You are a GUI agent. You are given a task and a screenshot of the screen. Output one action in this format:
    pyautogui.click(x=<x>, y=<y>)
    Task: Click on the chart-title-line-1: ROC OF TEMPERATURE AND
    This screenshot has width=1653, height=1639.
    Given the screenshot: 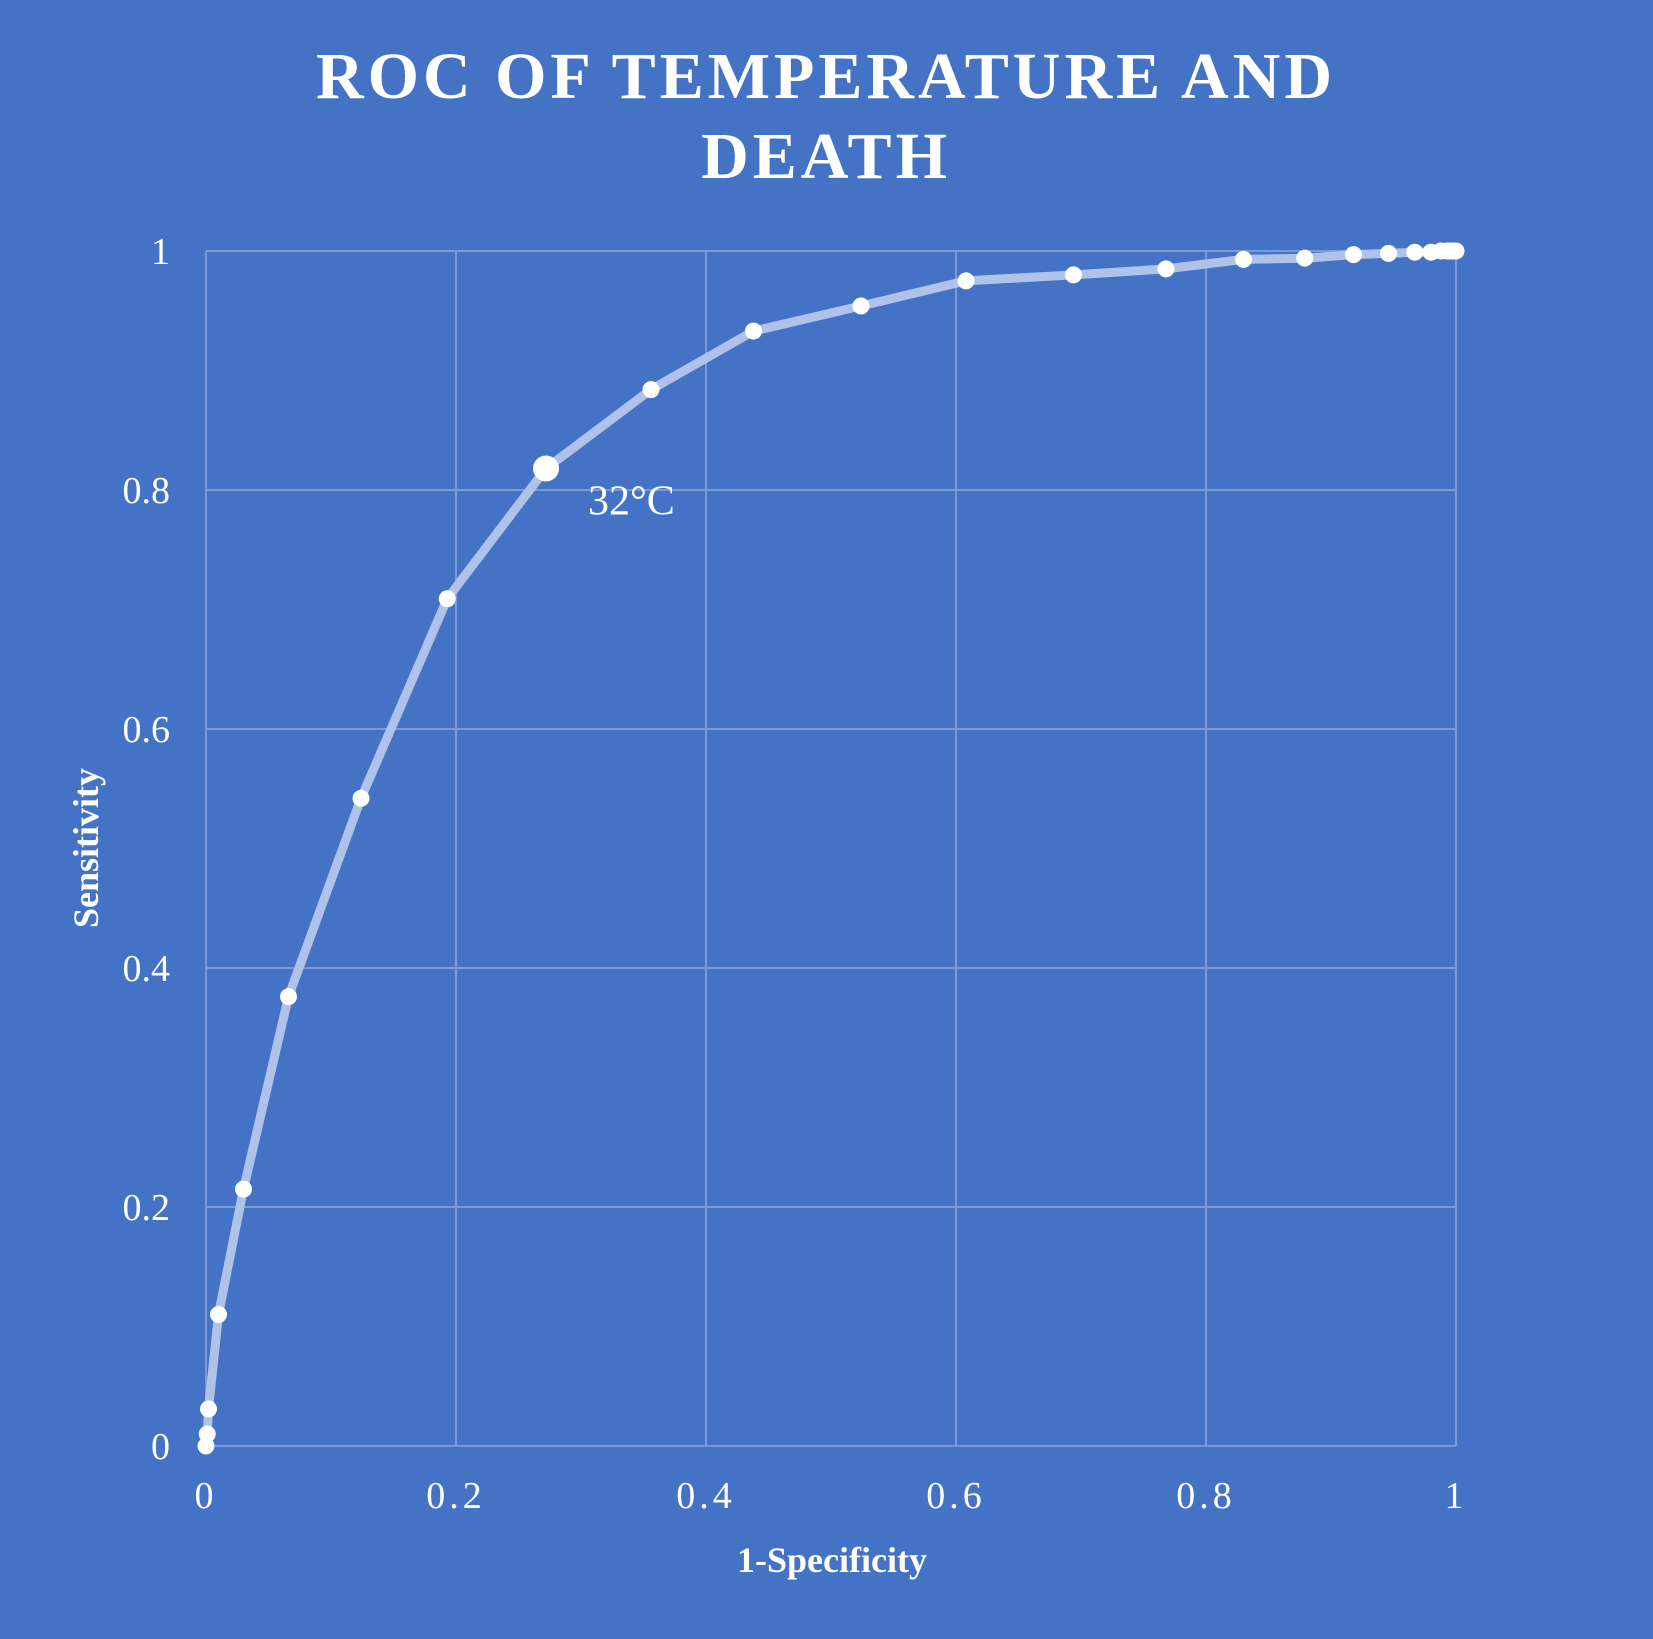 What is the action you would take?
    pyautogui.click(x=826, y=76)
    